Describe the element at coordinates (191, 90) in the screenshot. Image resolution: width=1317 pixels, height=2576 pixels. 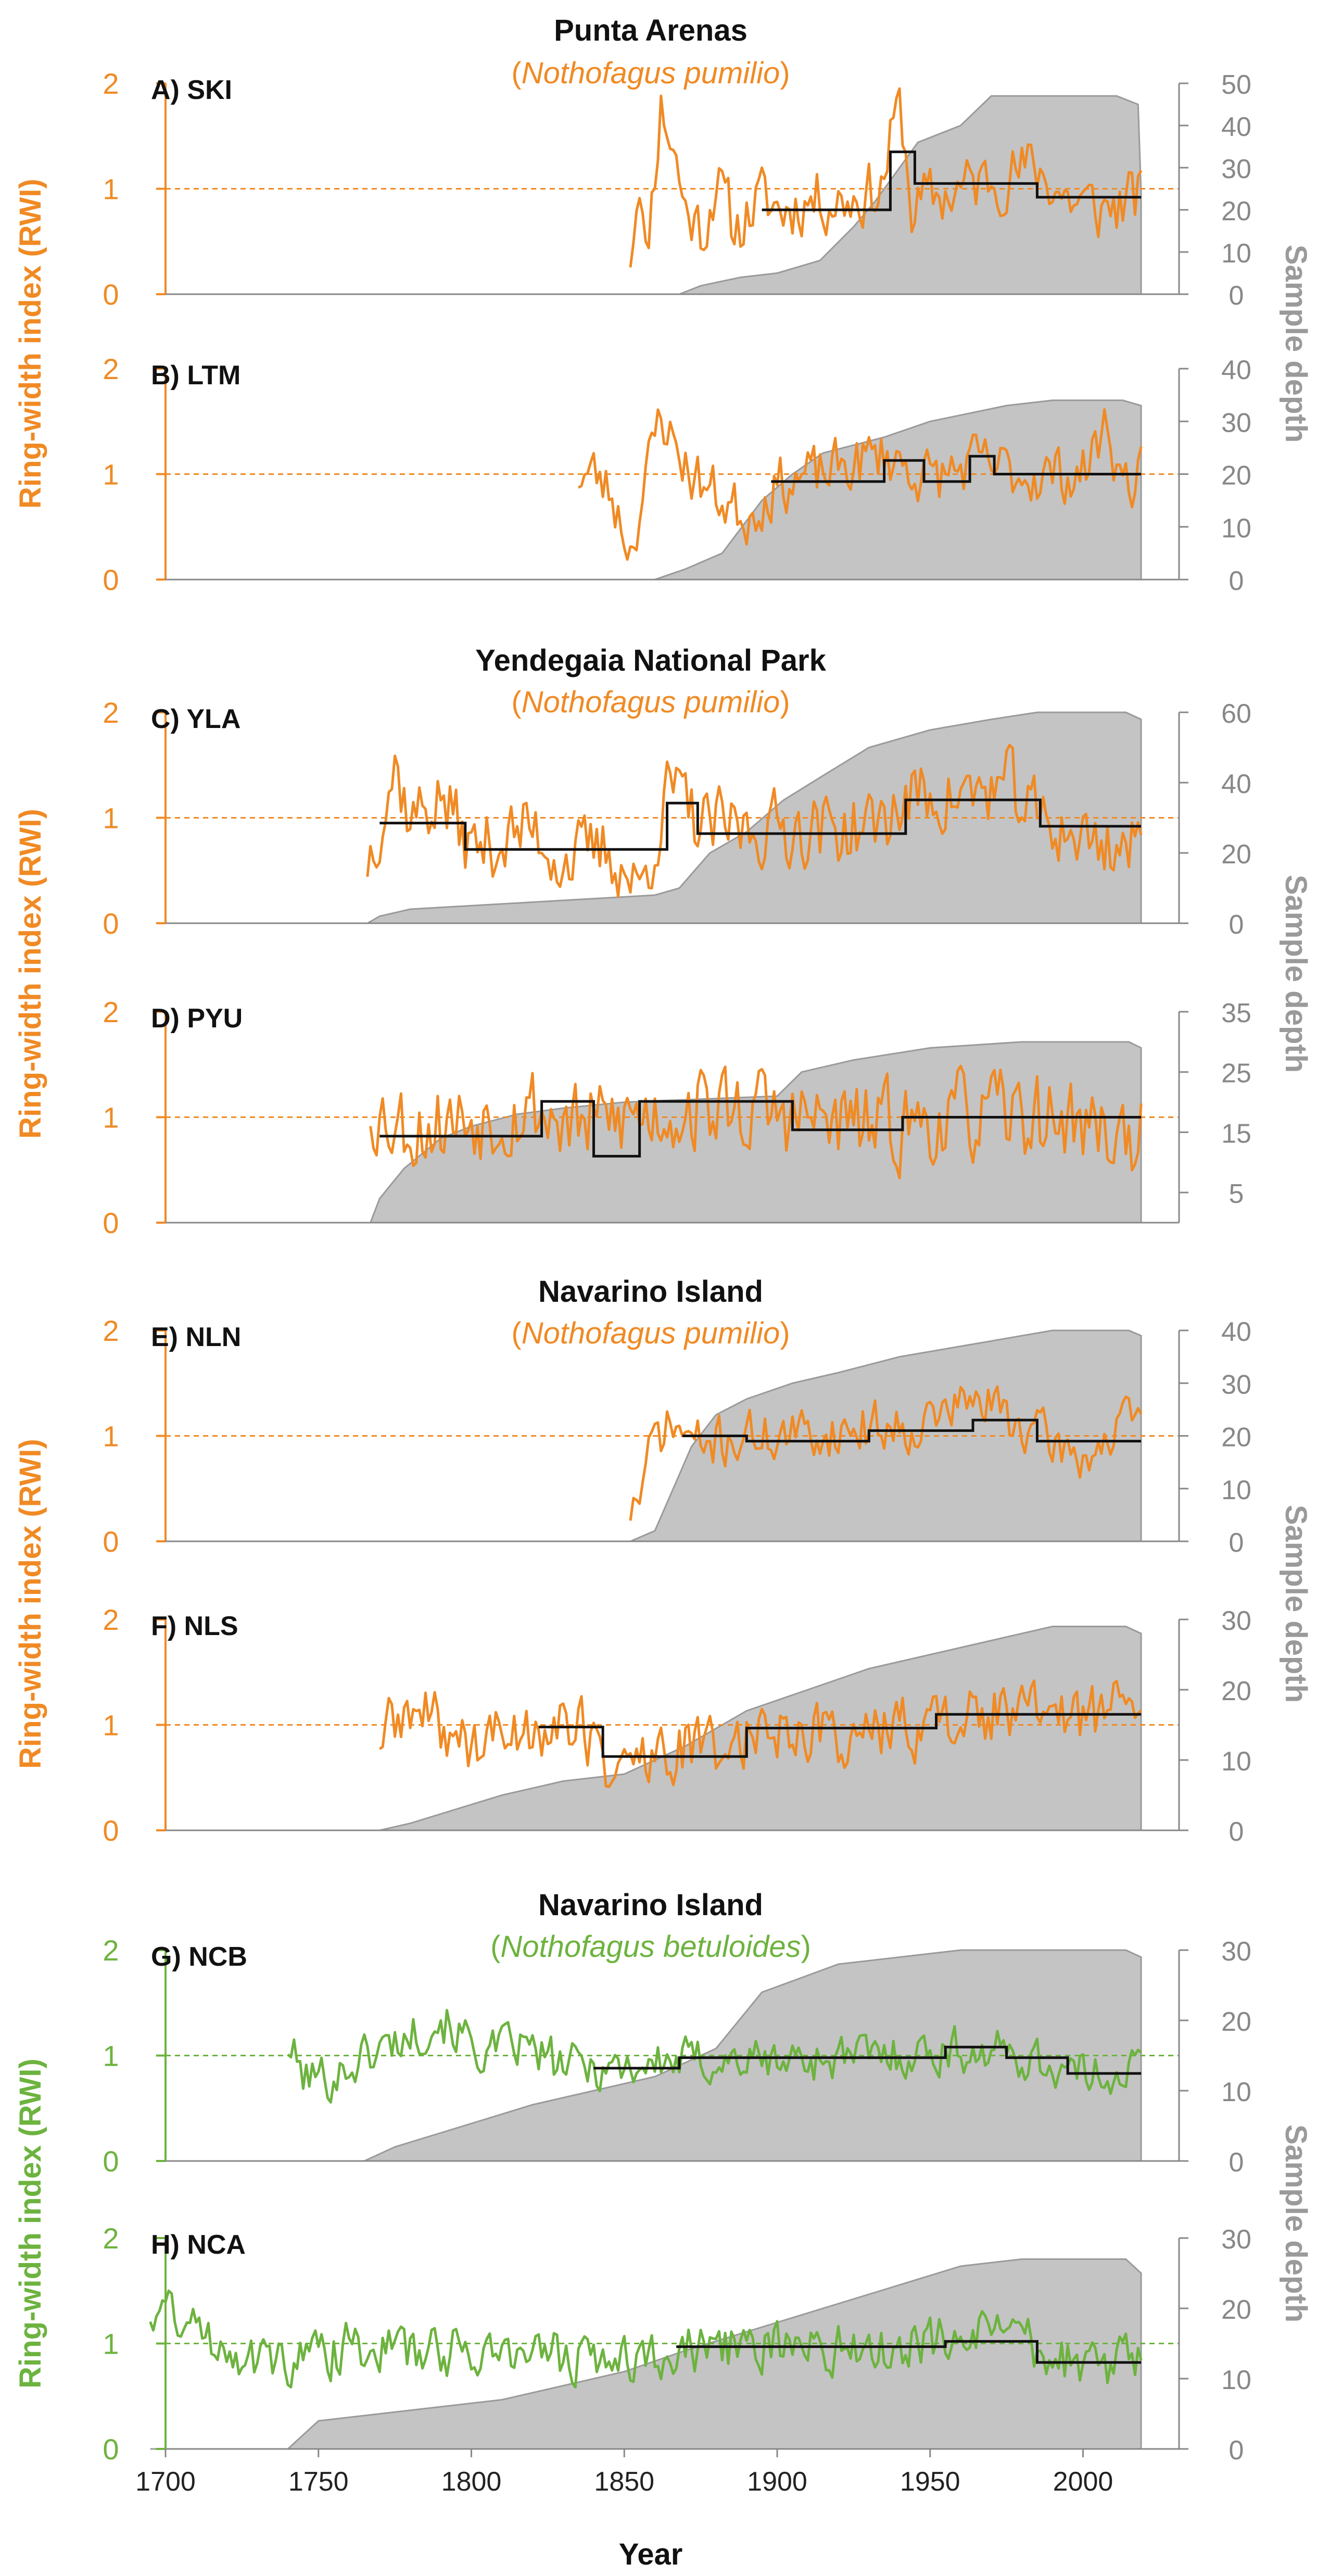
I see `panel-label: A) SKI` at that location.